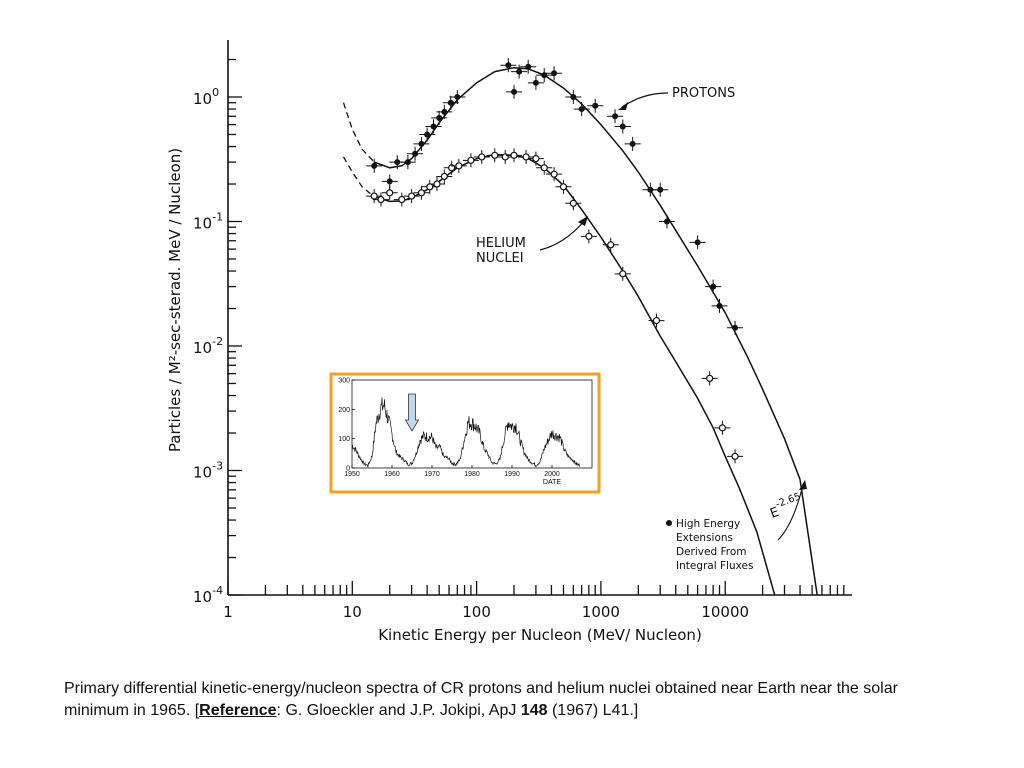 This screenshot has width=1024, height=768. I want to click on protons-label: PROTONS, so click(703, 93).